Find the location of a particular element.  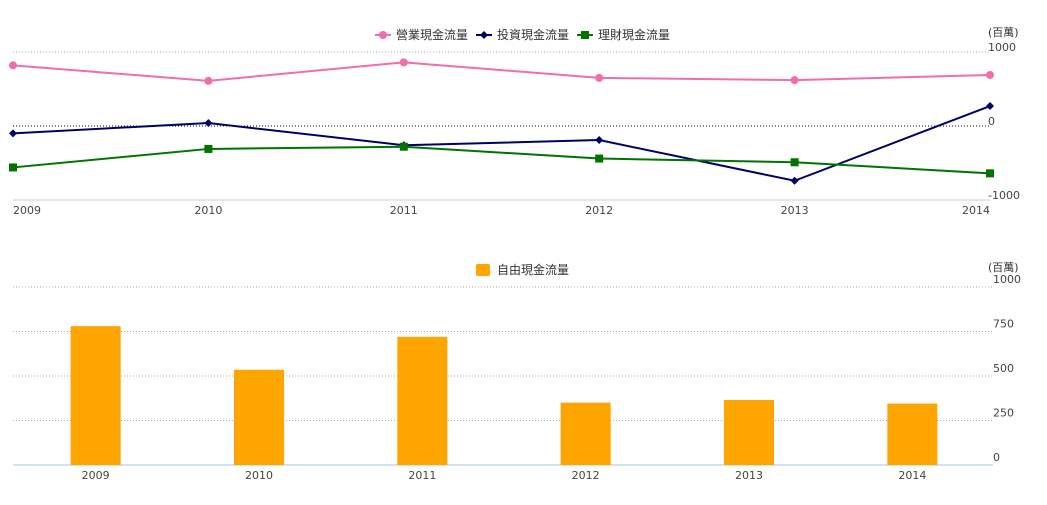

legend-item: 投資現金流量 is located at coordinates (522, 34).